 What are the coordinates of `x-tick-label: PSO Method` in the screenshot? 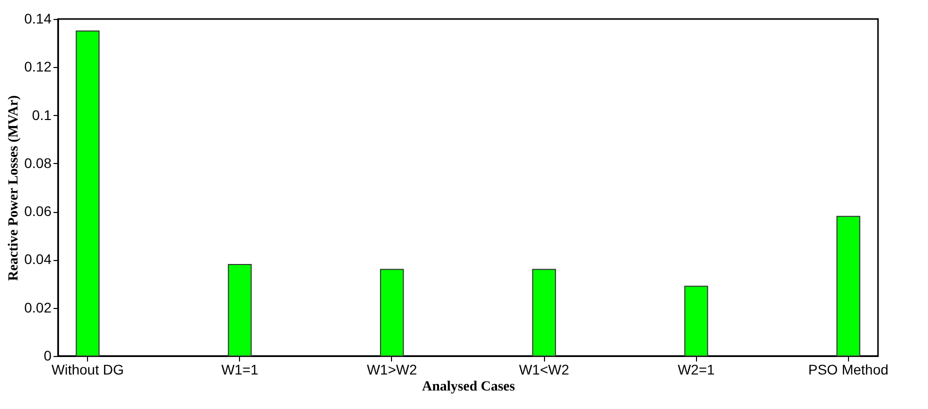 It's located at (848, 370).